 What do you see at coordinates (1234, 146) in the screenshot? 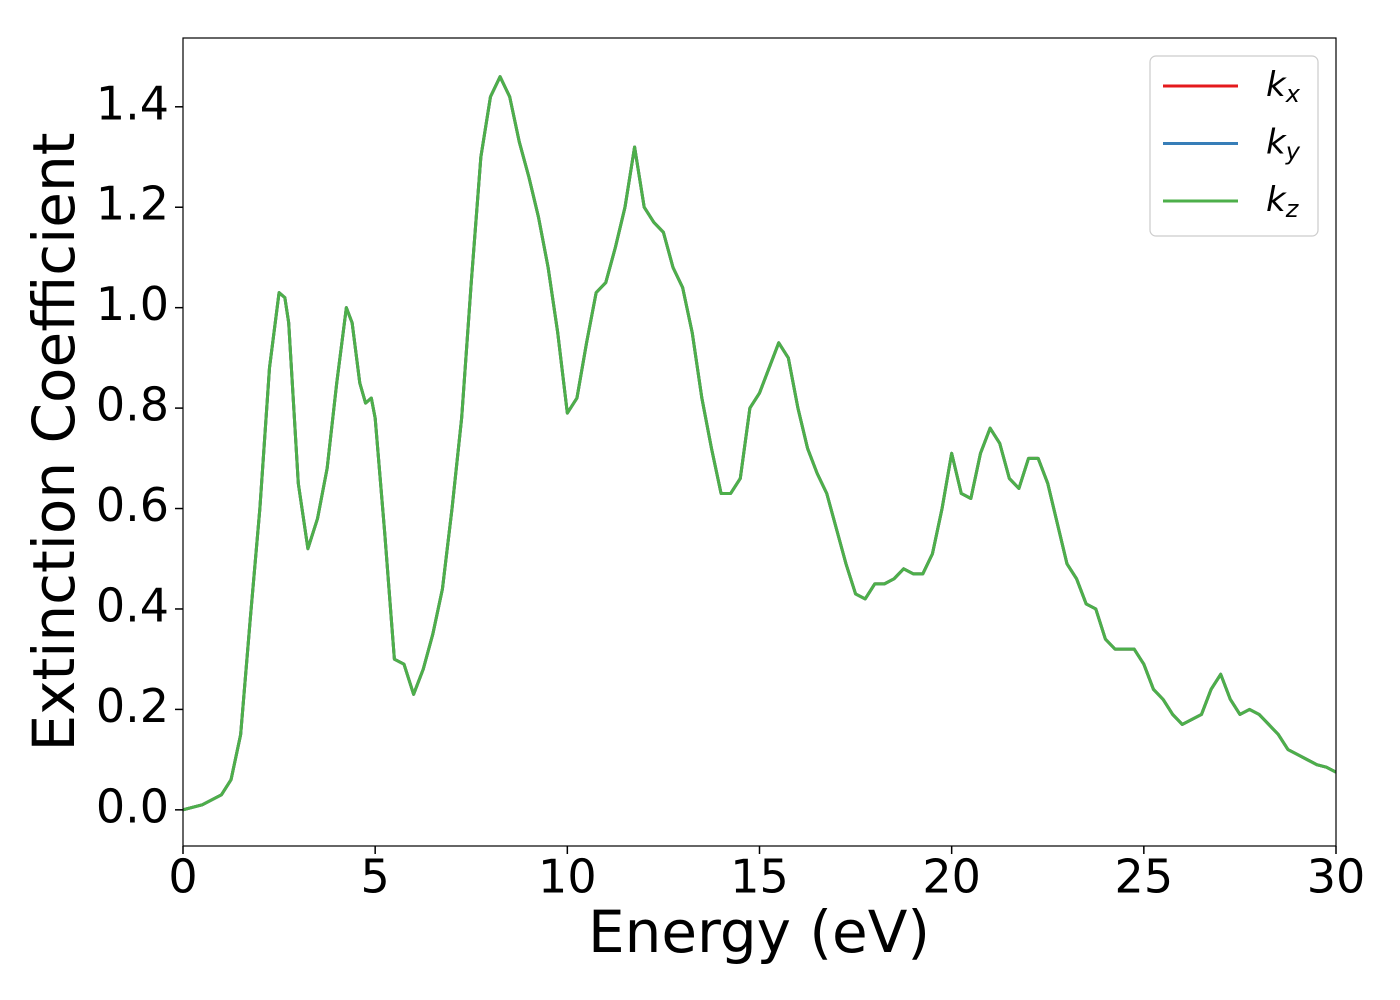
I see `legend-box` at bounding box center [1234, 146].